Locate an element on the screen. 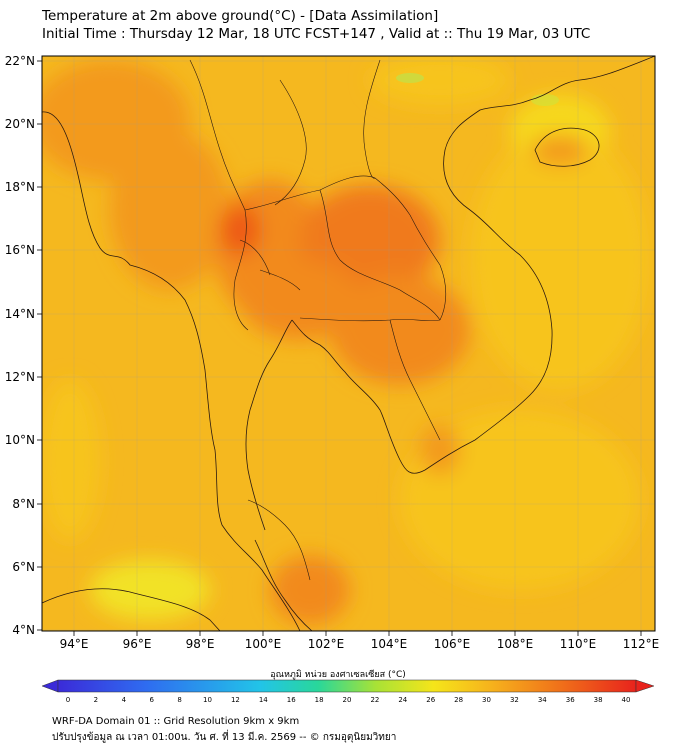  lon-label: 102°E is located at coordinates (326, 644).